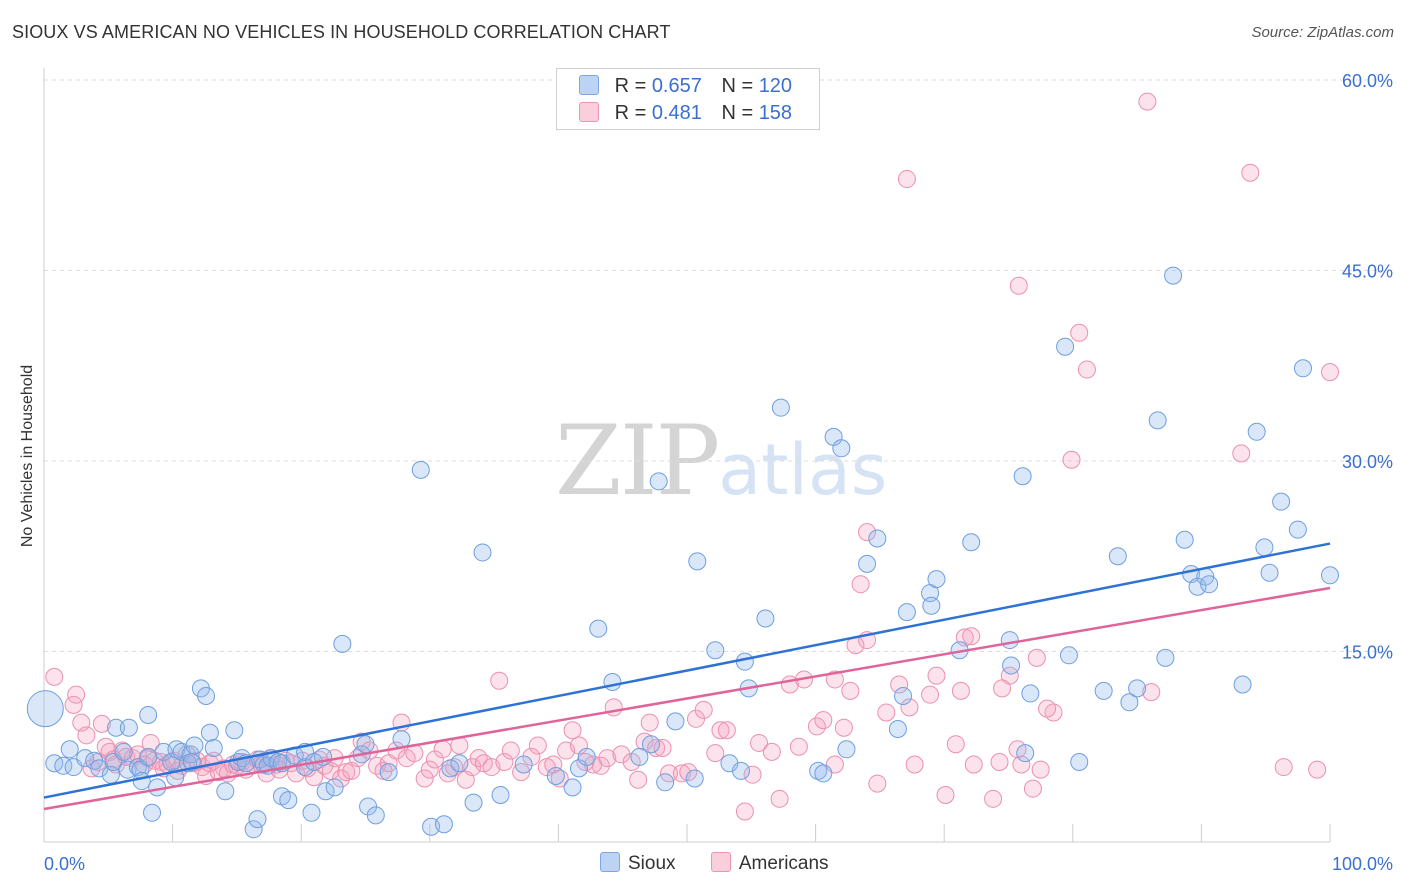 The image size is (1406, 892). What do you see at coordinates (610, 862) in the screenshot?
I see `sioux-legend-swatch` at bounding box center [610, 862].